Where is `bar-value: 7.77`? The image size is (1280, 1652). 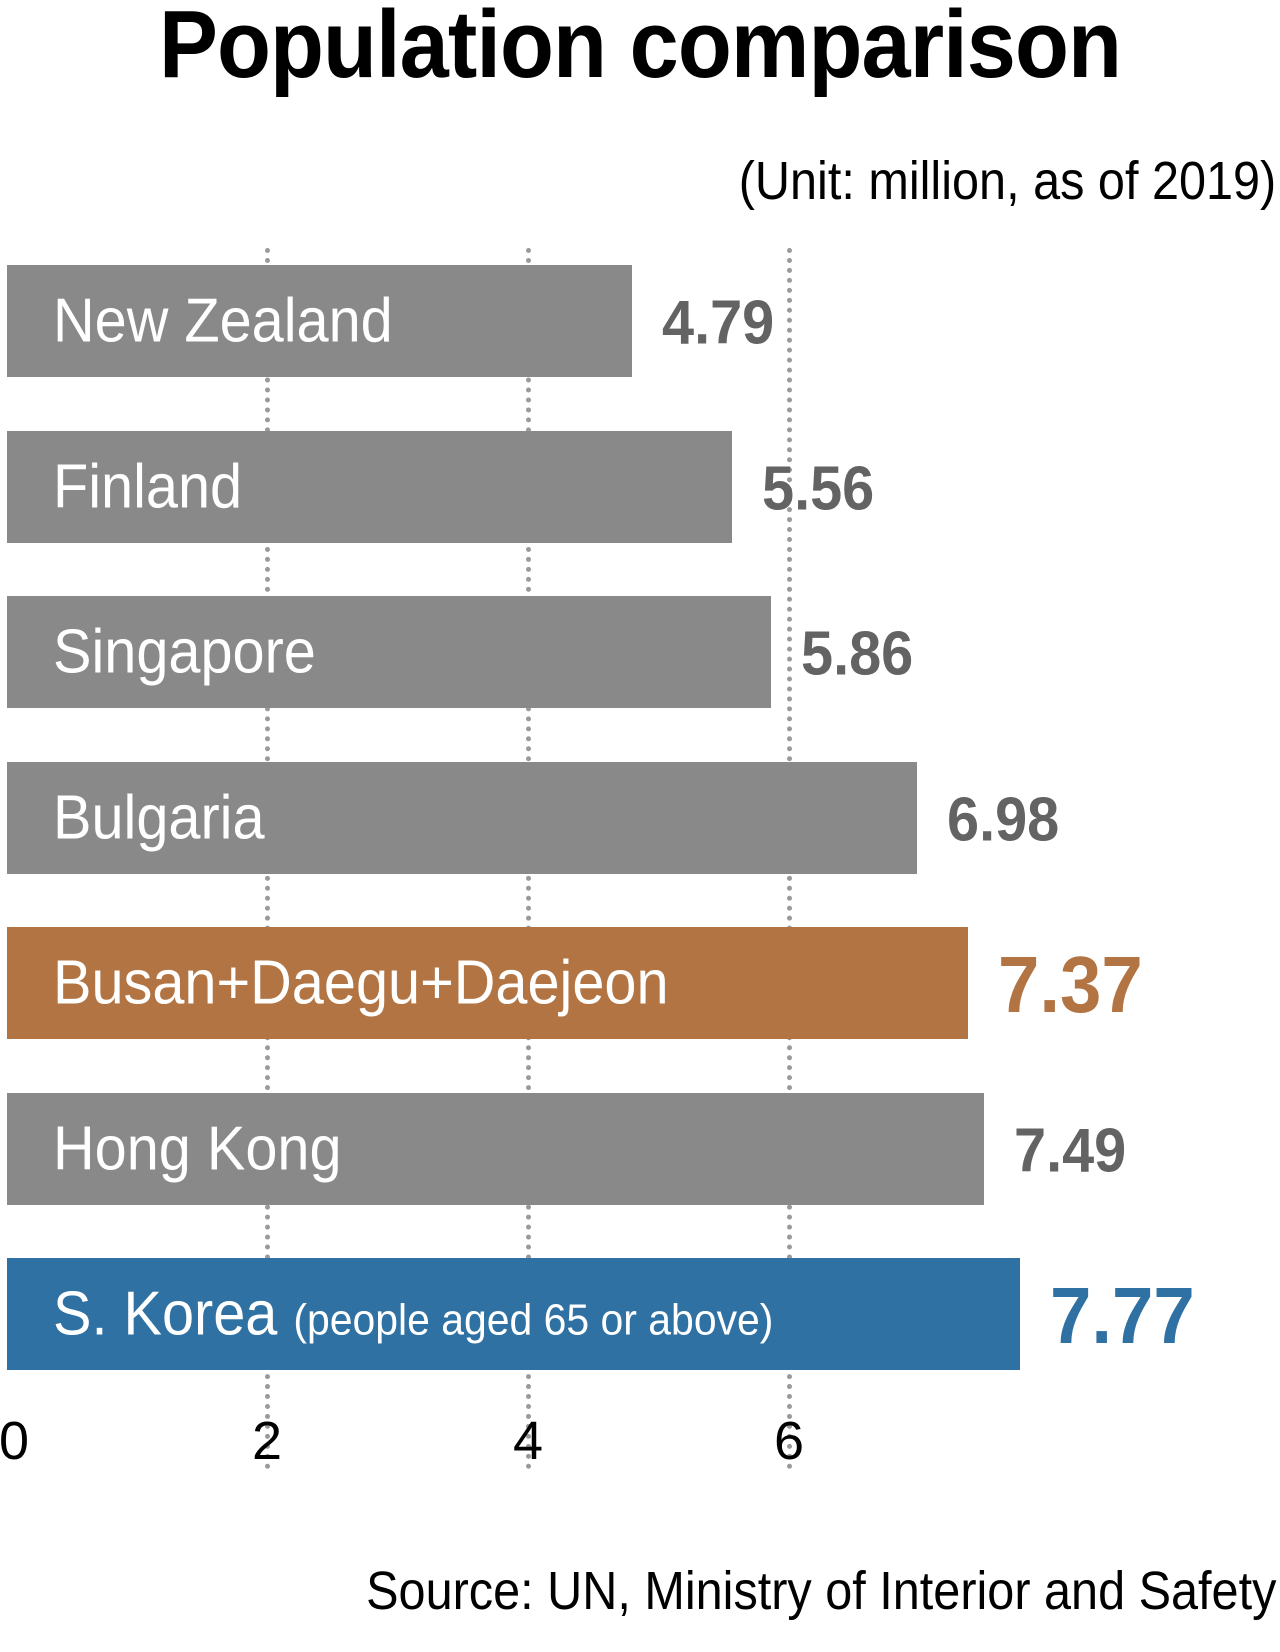
bar-value: 7.77 is located at coordinates (1123, 1315).